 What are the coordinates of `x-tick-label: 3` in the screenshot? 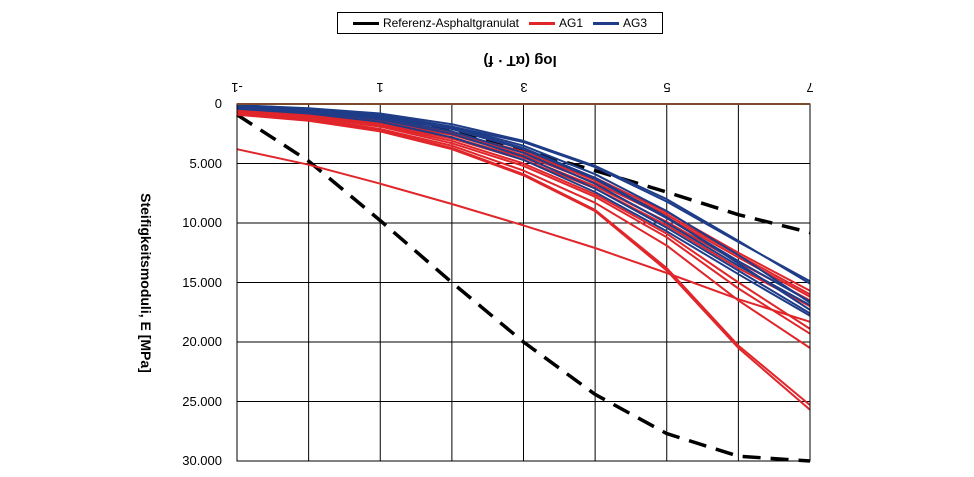 It's located at (523, 87).